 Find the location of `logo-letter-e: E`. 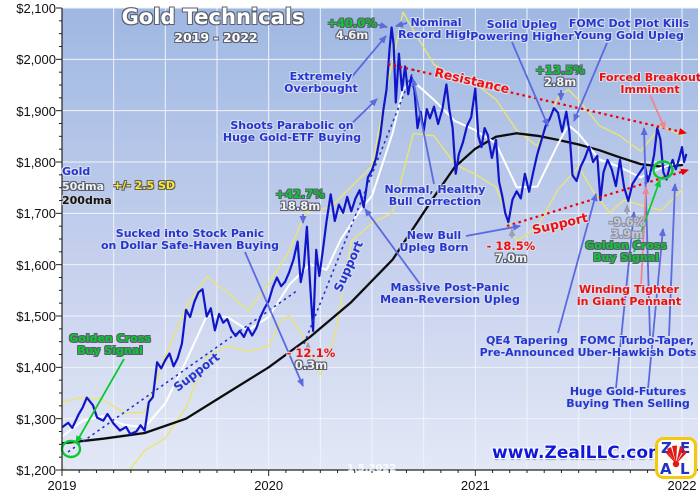

logo-letter-e: E is located at coordinates (685, 448).